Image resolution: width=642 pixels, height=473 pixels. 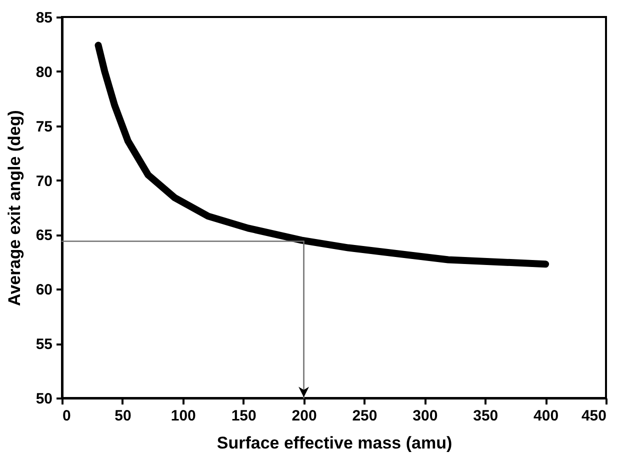 What do you see at coordinates (425, 416) in the screenshot?
I see `x-tick-label: 300` at bounding box center [425, 416].